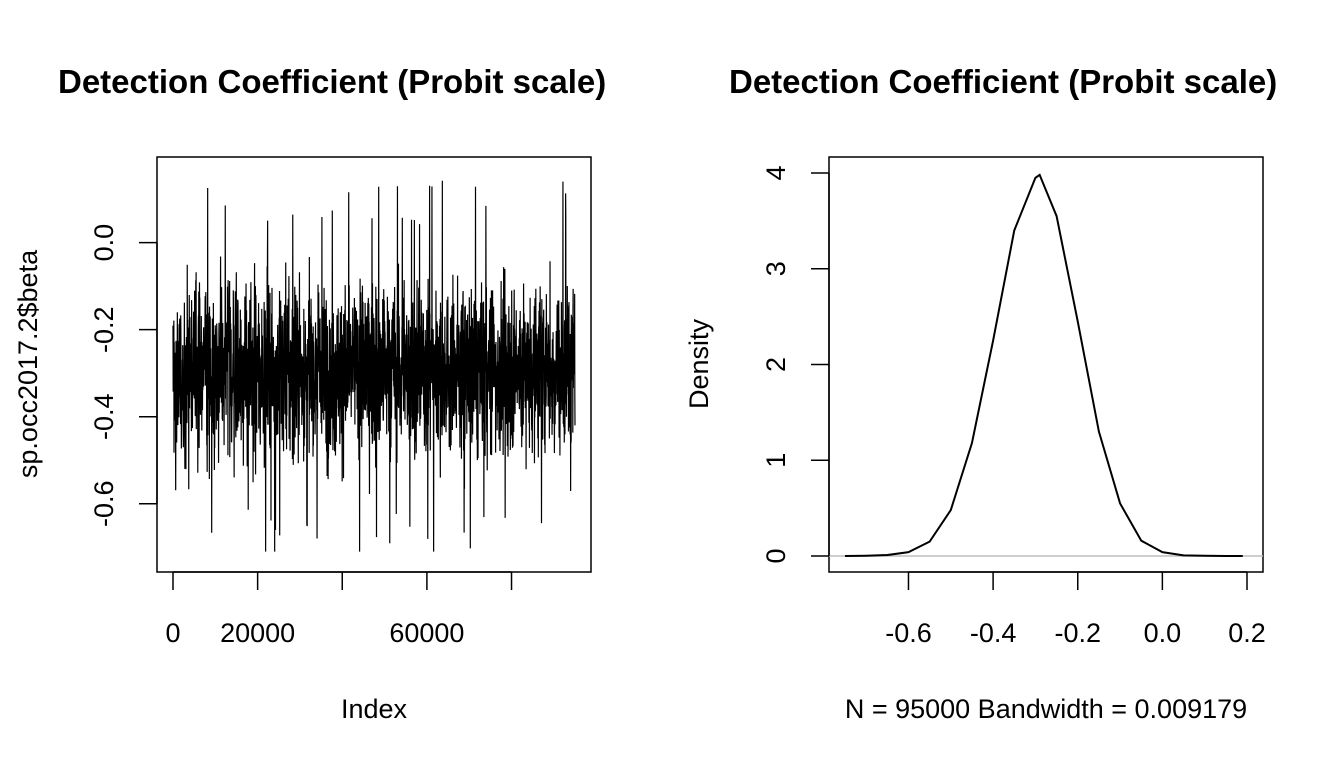 The image size is (1344, 768). What do you see at coordinates (257, 633) in the screenshot?
I see `trace-x-tick-label: 20000` at bounding box center [257, 633].